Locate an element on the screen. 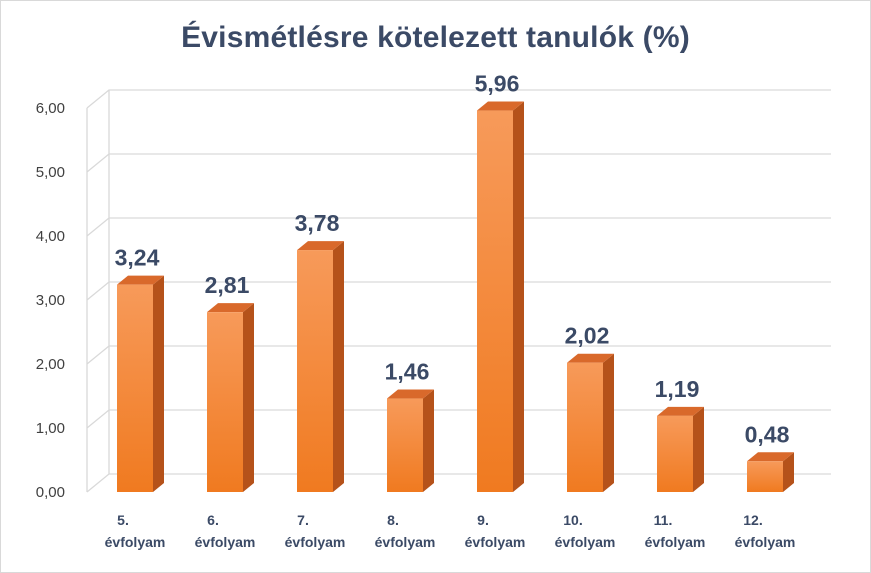 The width and height of the screenshot is (871, 573). x-tick-label: 11. évfolyam is located at coordinates (675, 531).